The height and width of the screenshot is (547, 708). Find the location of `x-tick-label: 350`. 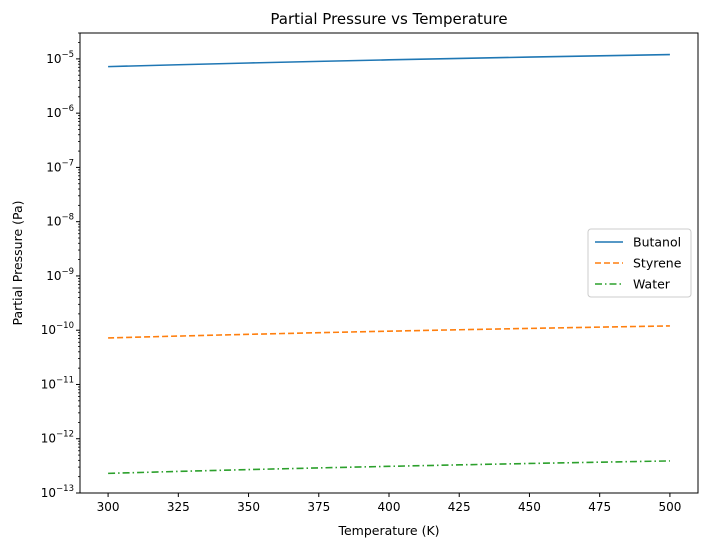

x-tick-label: 350 is located at coordinates (248, 507).